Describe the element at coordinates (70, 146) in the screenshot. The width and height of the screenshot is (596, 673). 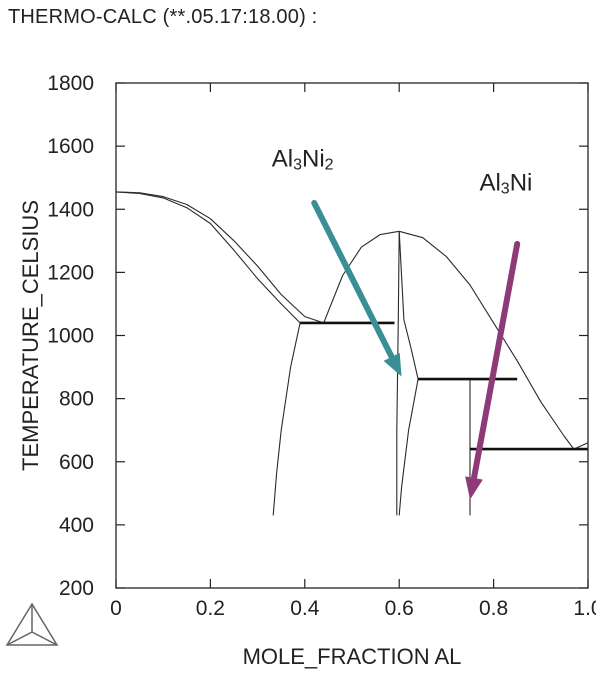
I see `y-tick-label: 1600` at that location.